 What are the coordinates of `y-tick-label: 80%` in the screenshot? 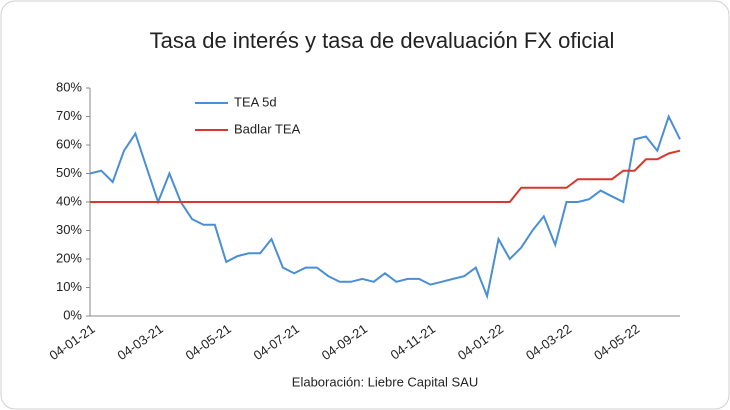 It's located at (69, 86).